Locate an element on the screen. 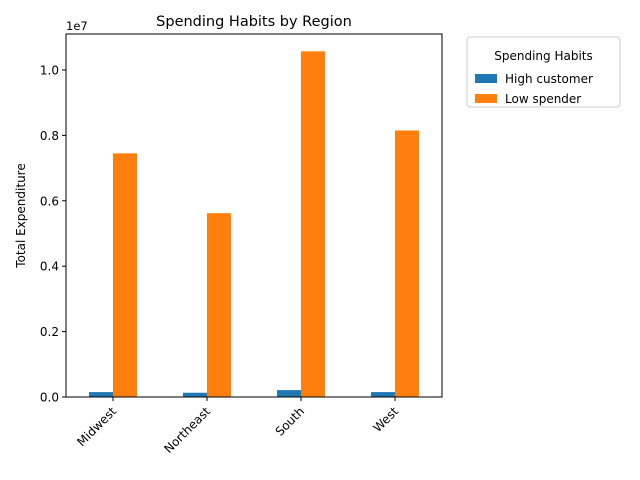 The height and width of the screenshot is (480, 640). bar-low-spender-south is located at coordinates (313, 224).